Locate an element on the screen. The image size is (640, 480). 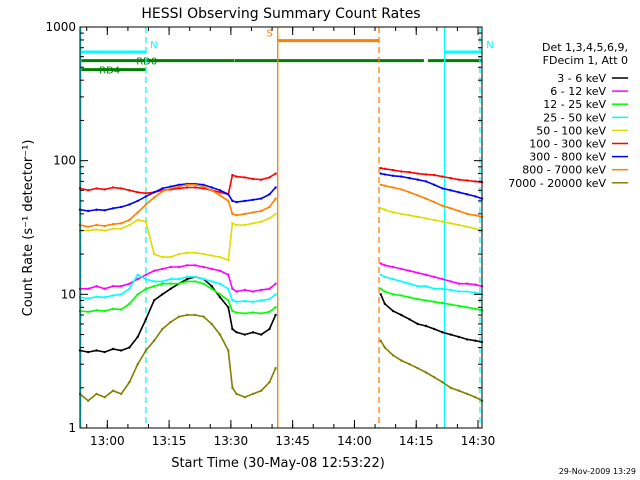
legend-entry-label: 6 - 12 keV is located at coordinates (578, 91).